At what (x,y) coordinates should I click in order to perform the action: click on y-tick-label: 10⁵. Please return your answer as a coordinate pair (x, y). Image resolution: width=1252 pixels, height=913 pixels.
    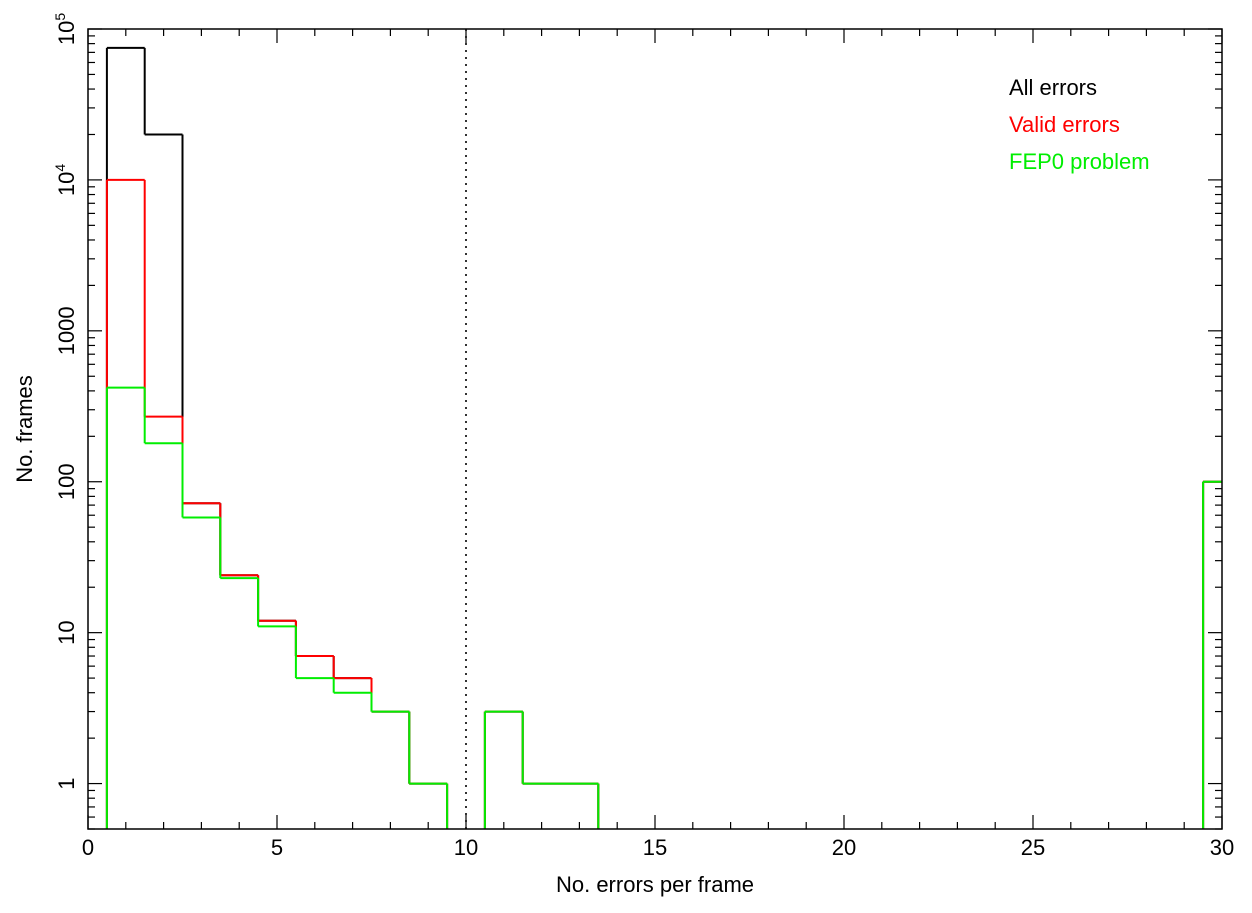
    Looking at the image, I should click on (65, 29).